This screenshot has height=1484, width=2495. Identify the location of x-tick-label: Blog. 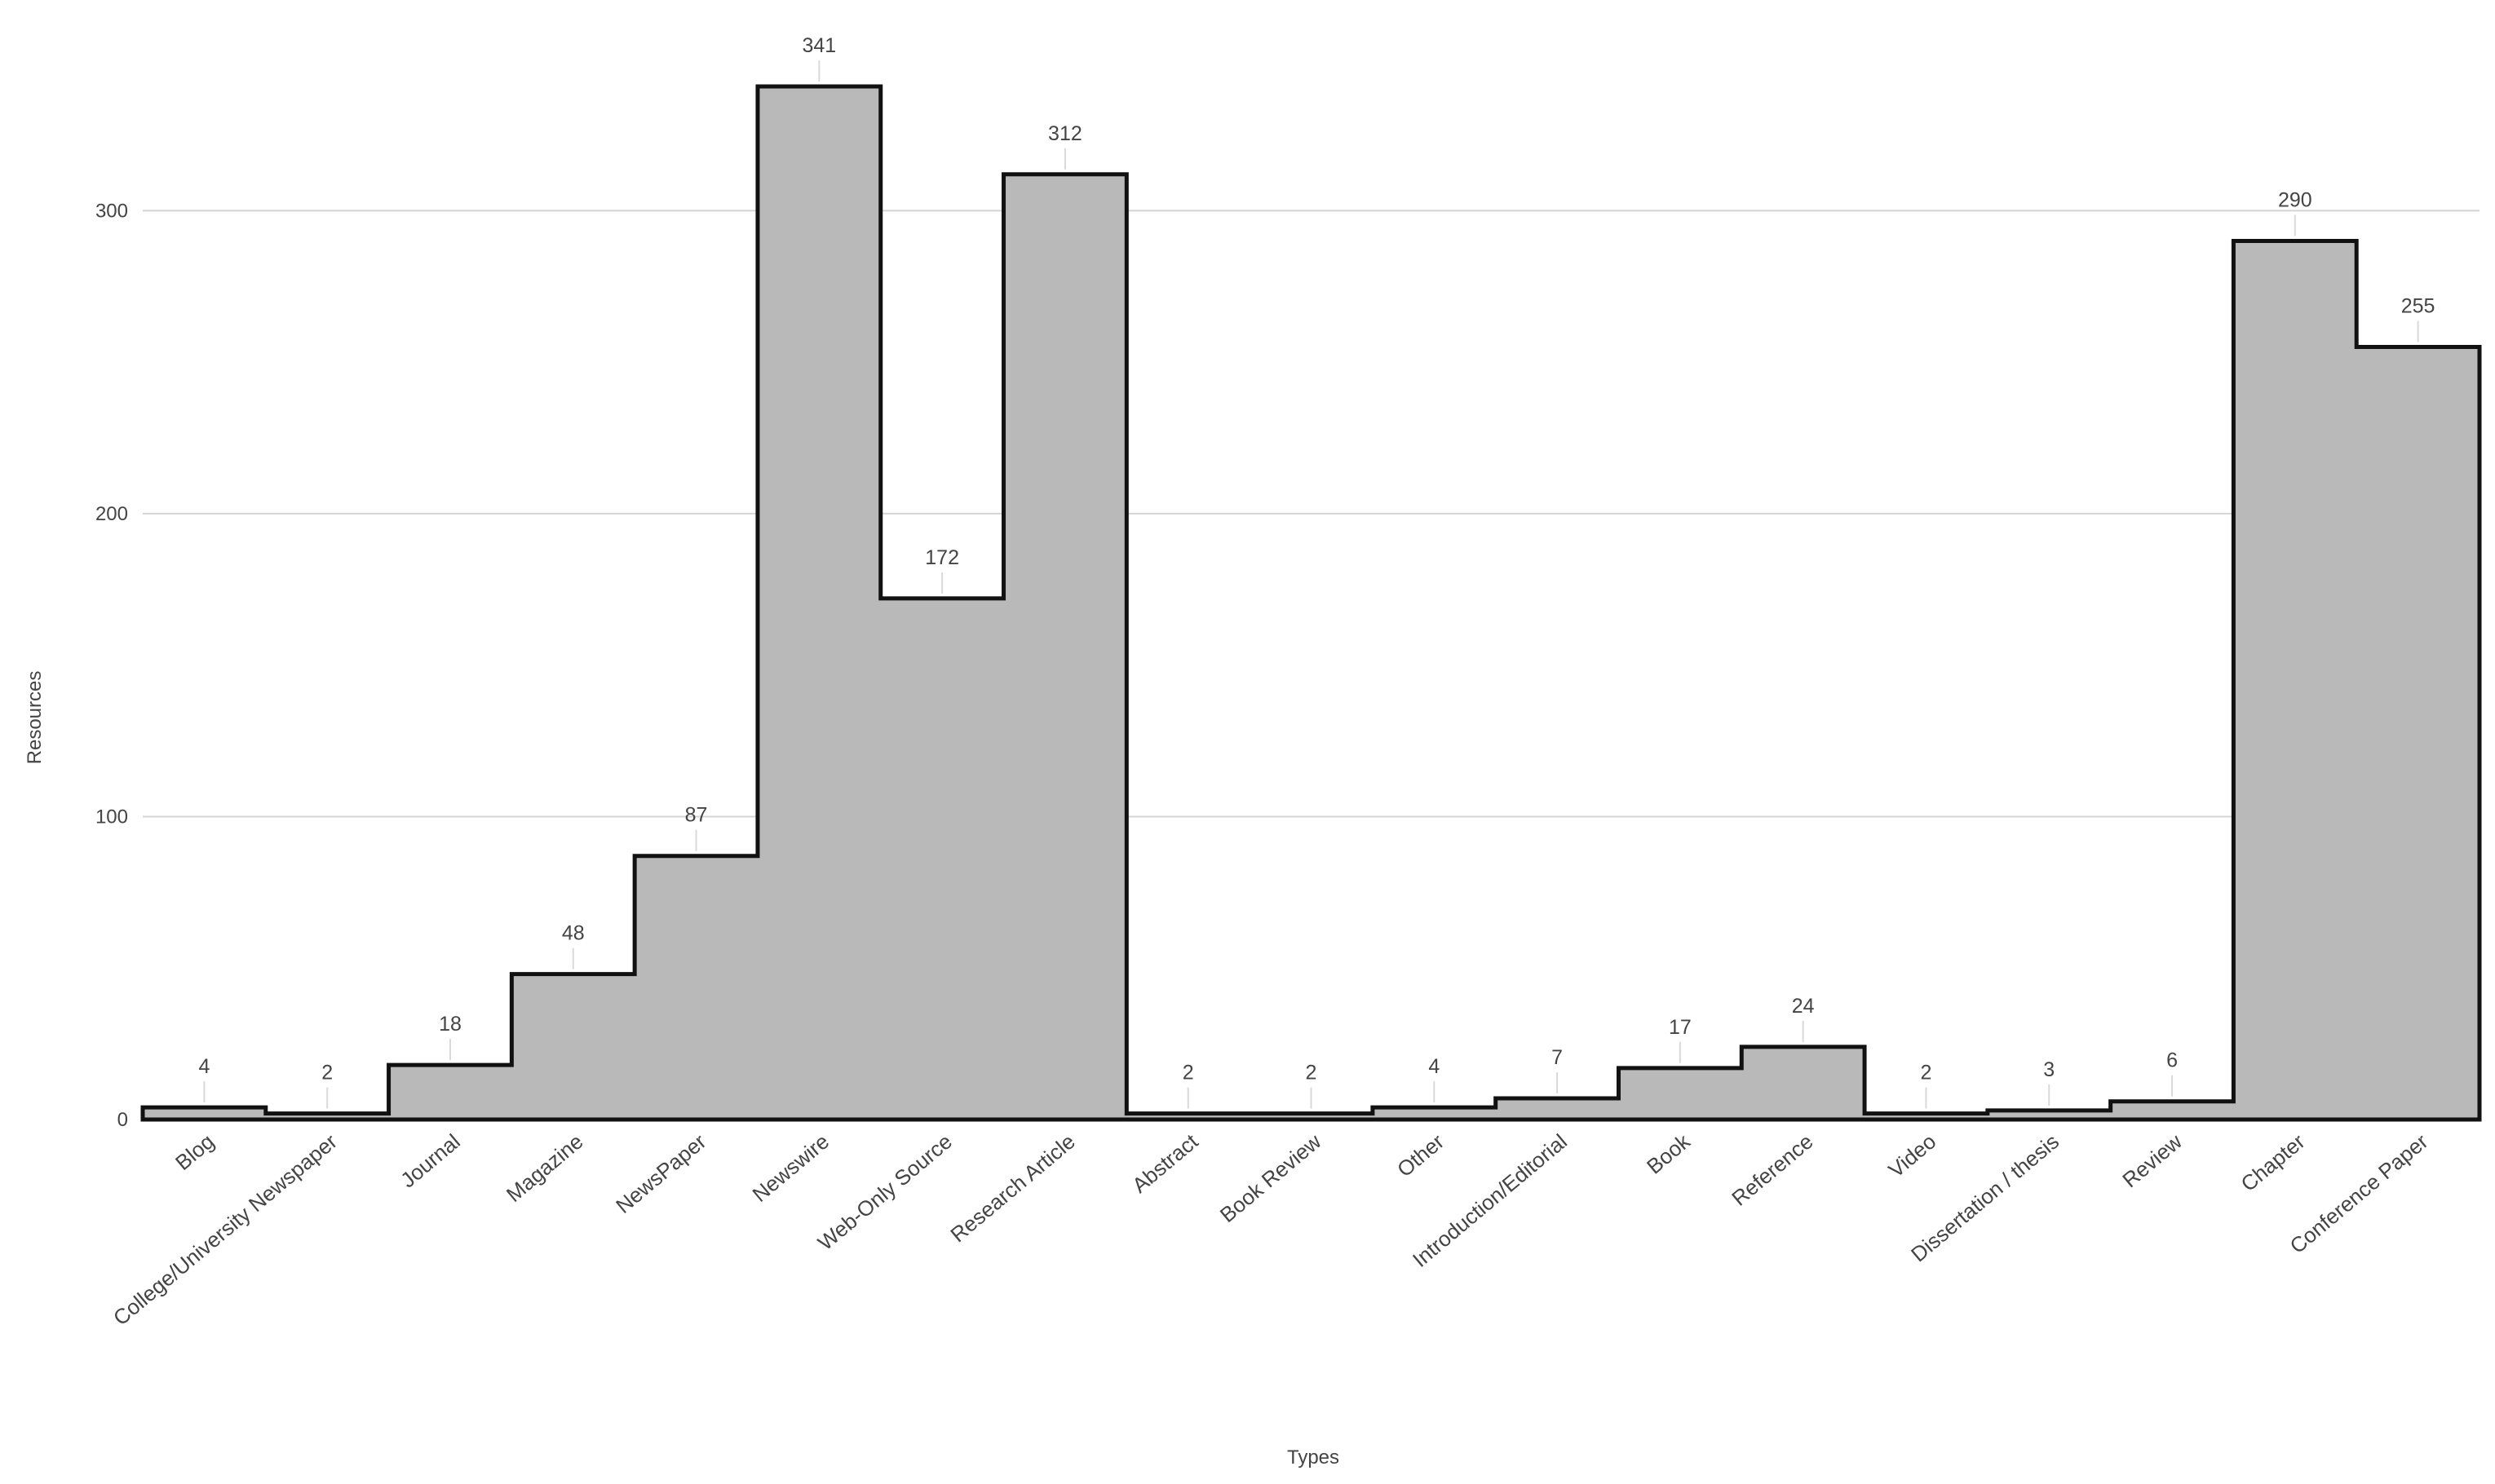
(194, 1152).